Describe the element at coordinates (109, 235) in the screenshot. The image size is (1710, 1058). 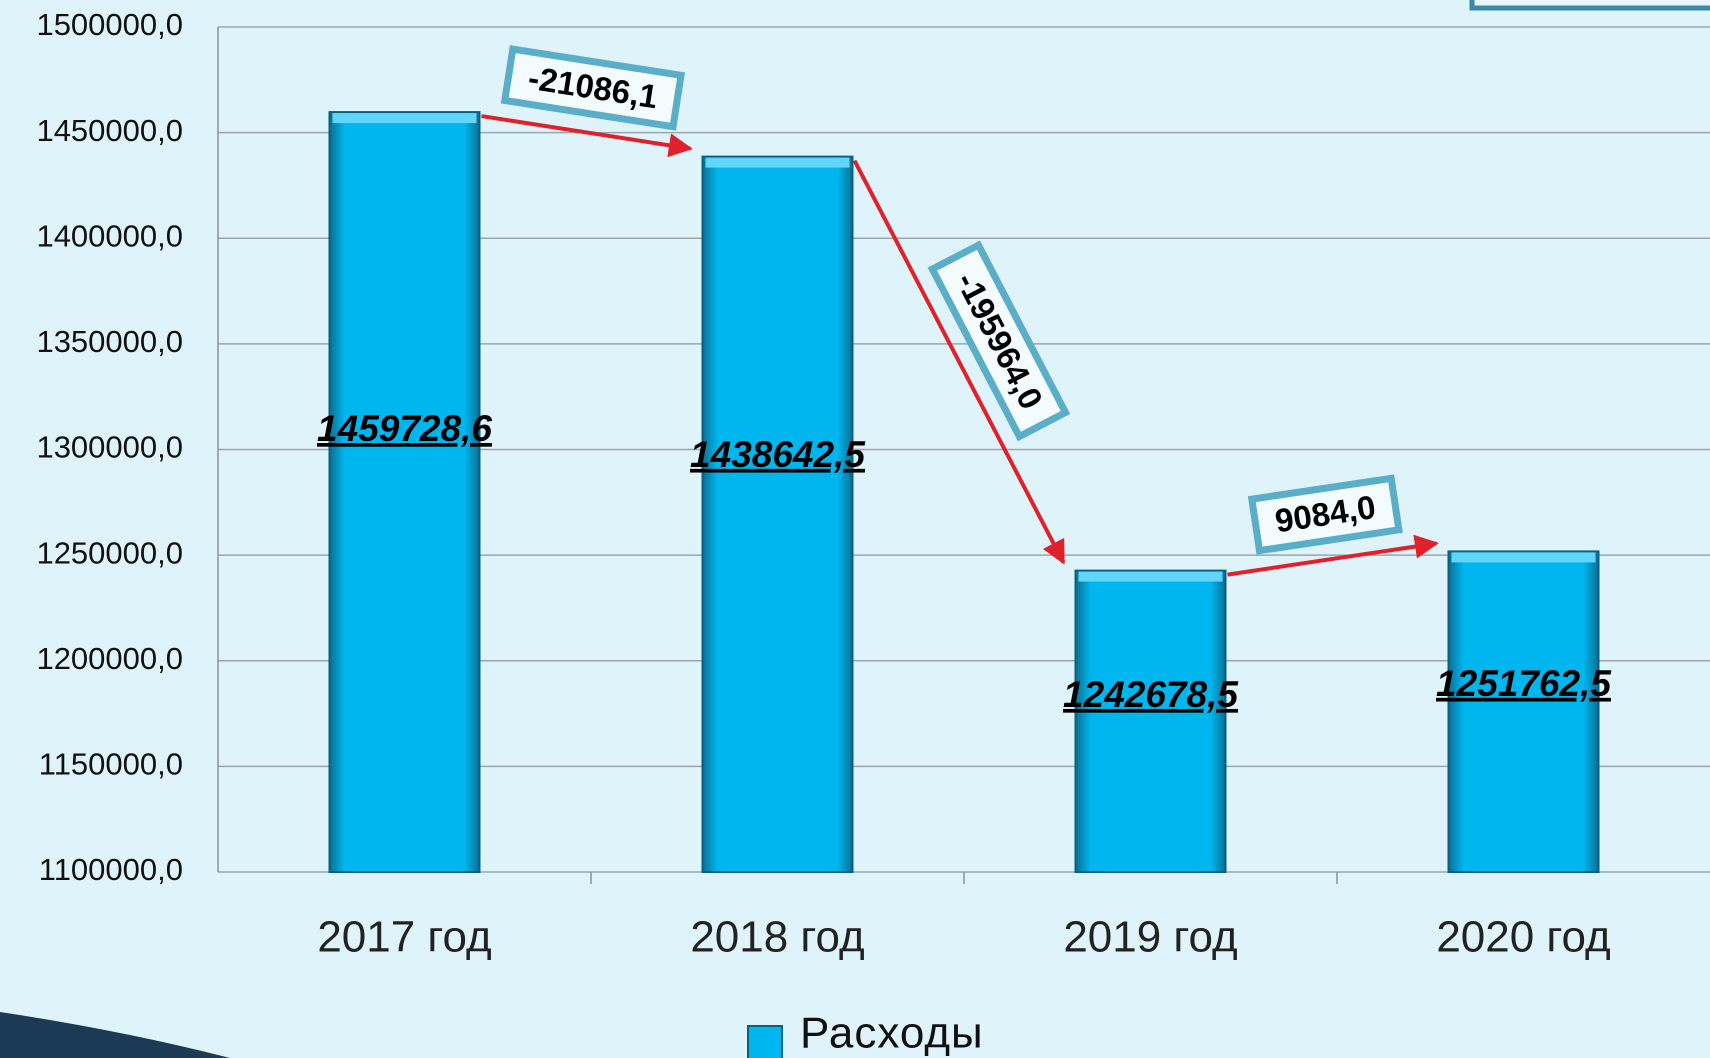
I see `y-tick-label: 1400000,0` at that location.